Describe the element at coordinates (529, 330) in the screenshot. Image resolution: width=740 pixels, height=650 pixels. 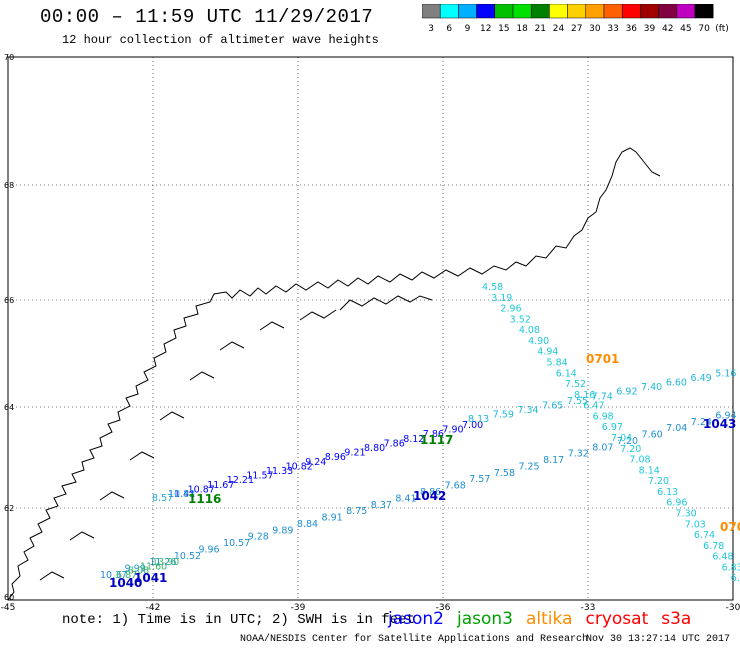
I see `wave-height-label: 4.08` at that location.